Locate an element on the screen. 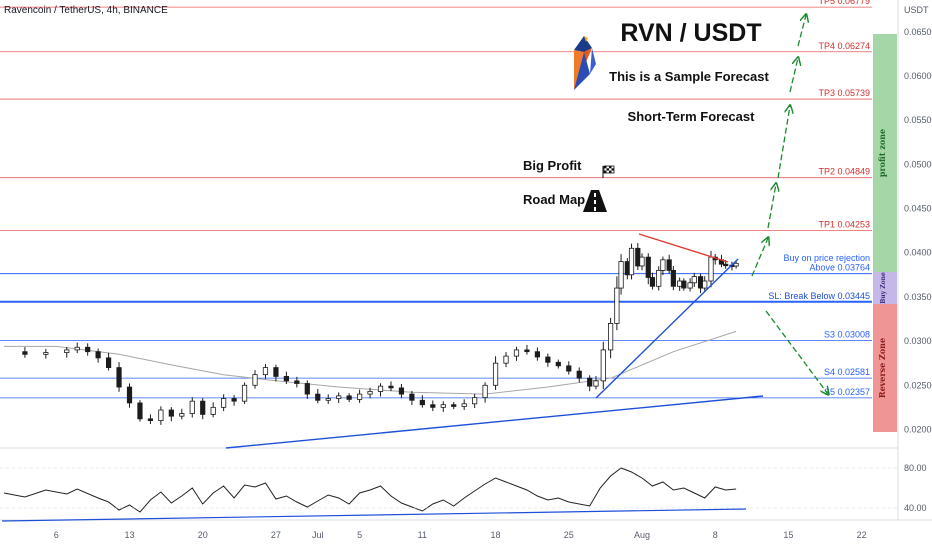 The height and width of the screenshot is (550, 932). profit-zone-bar is located at coordinates (885, 153).